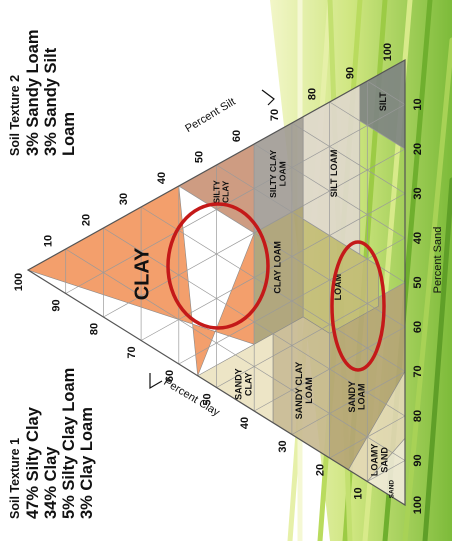 This screenshot has height=541, width=452. Describe the element at coordinates (418, 282) in the screenshot. I see `sand-tick-label: 50` at that location.